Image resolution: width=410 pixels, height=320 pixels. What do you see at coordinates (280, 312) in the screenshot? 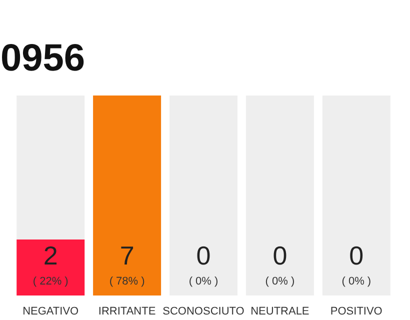
I see `x-tick-label: NEUTRALE` at bounding box center [280, 312].